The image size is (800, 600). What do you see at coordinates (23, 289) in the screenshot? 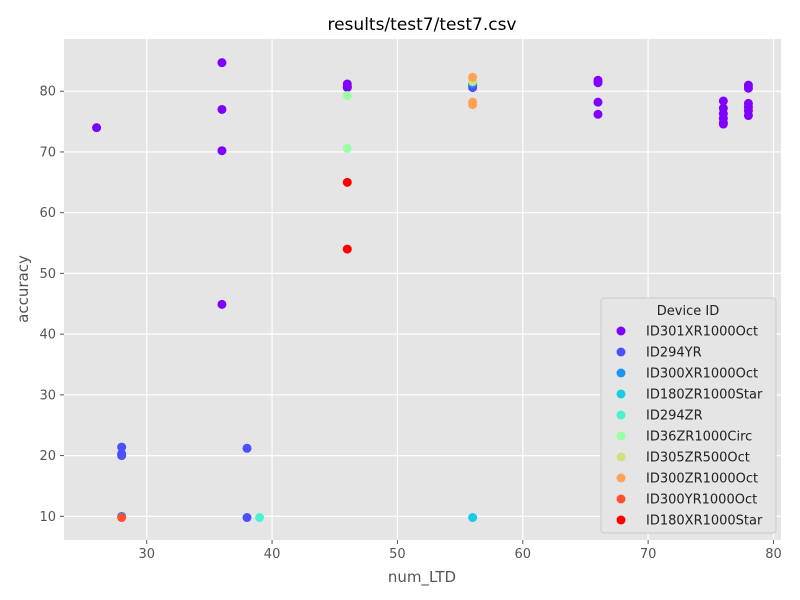
I see `y-axis-label: accuracy` at bounding box center [23, 289].